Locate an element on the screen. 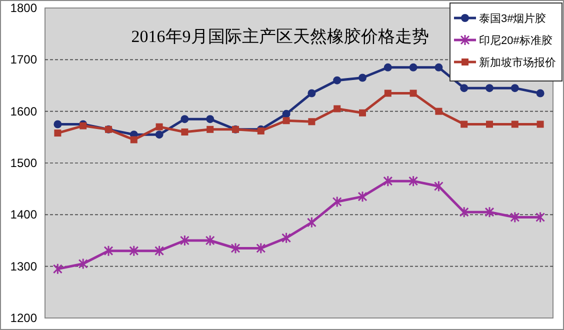  legend-label: 泰国3#烟片胶 is located at coordinates (512, 18).